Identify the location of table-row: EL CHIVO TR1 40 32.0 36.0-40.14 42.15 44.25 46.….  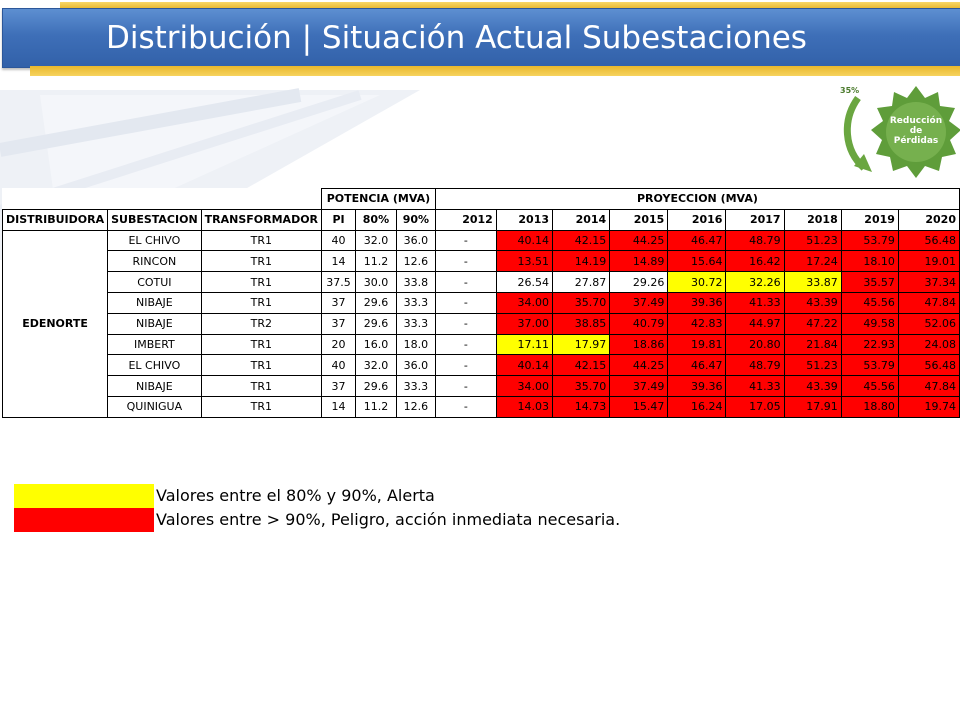
(481, 365).